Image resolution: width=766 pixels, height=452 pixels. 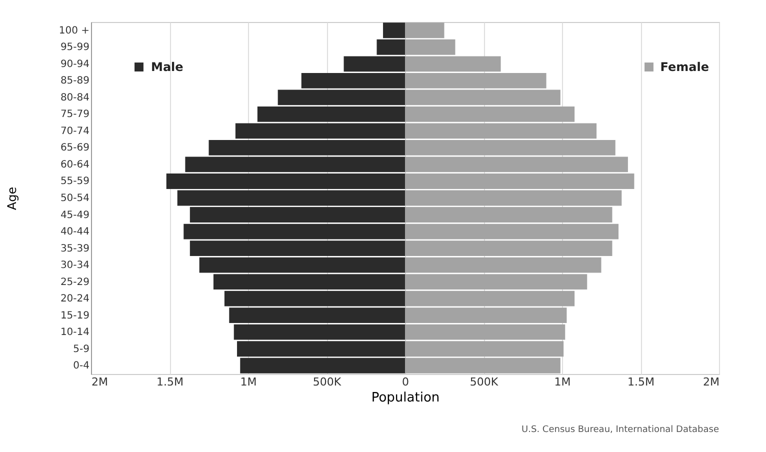 What do you see at coordinates (81, 349) in the screenshot?
I see `y-tick-label: 5-9` at bounding box center [81, 349].